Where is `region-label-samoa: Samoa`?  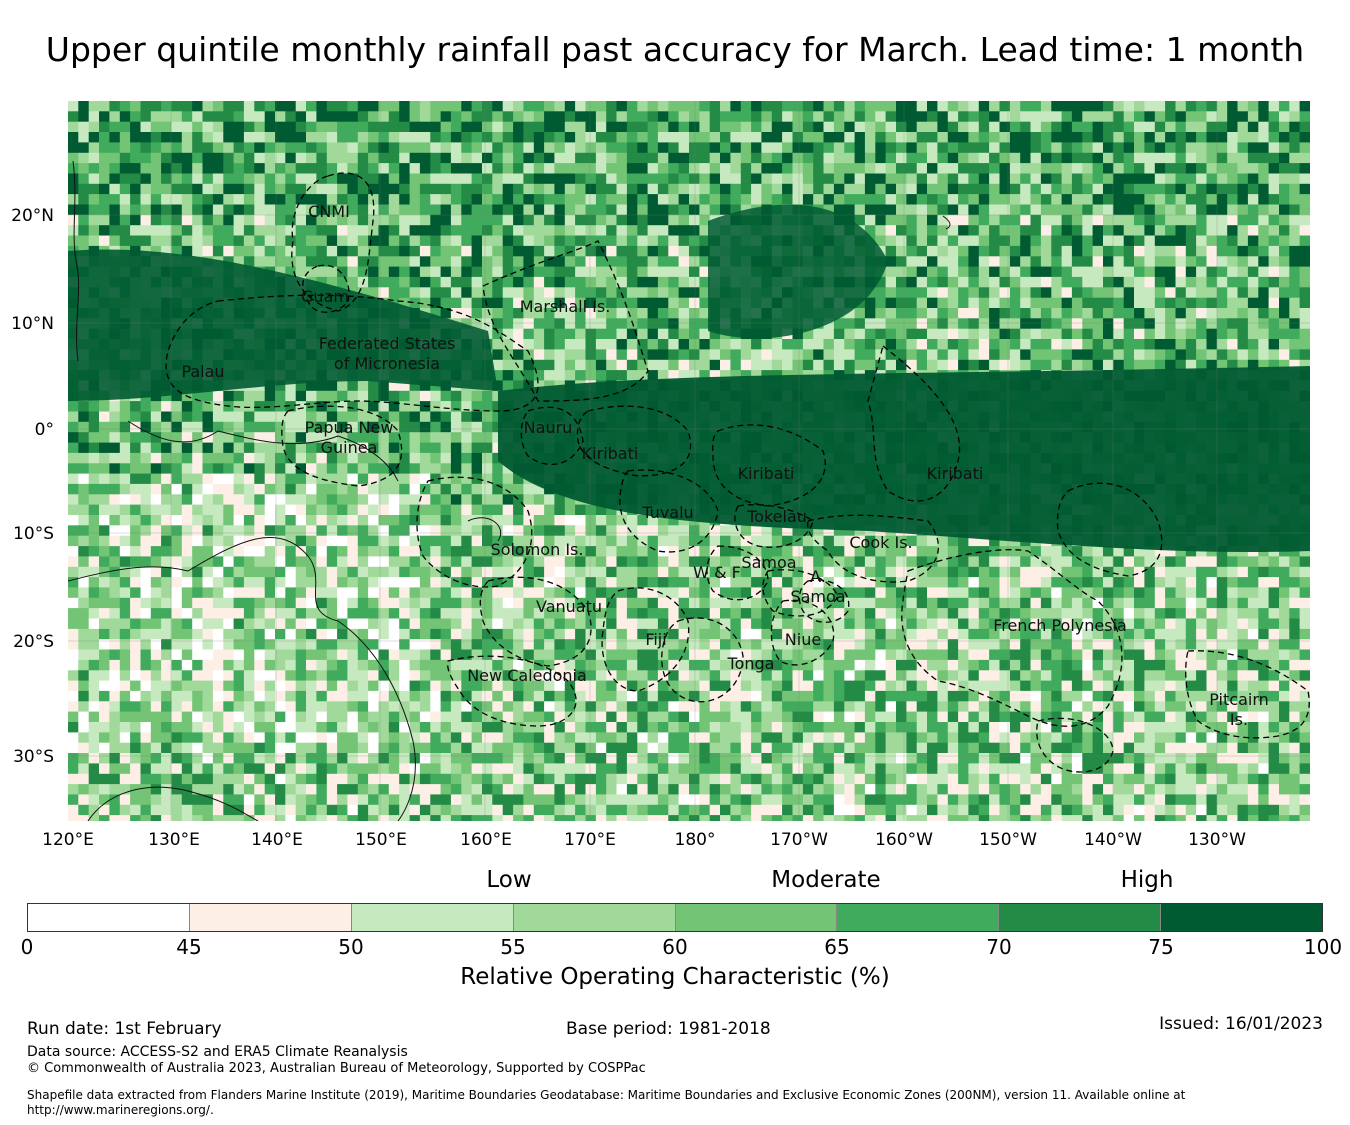
region-label-samoa: Samoa is located at coordinates (769, 562).